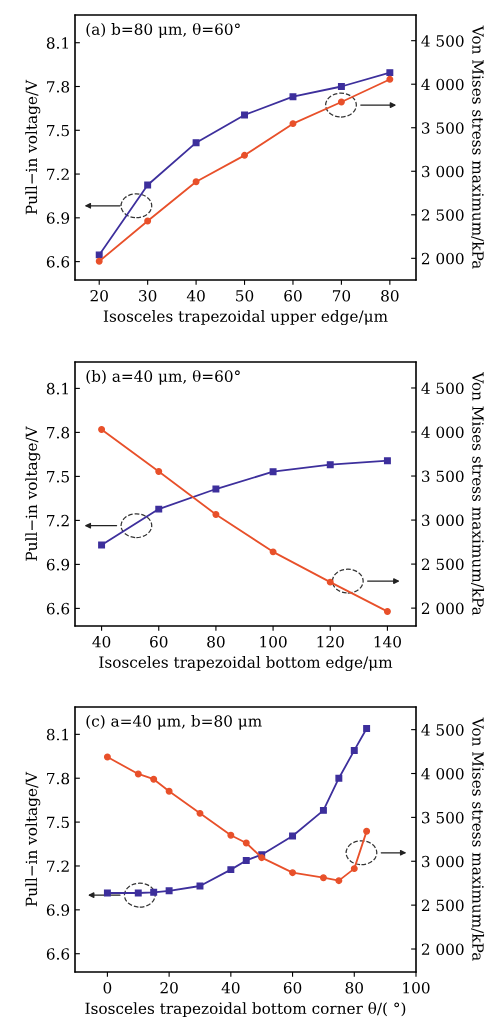 This screenshot has width=496, height=1026. What do you see at coordinates (245, 1010) in the screenshot?
I see `x-axis-title: Isosceles trapezoidal bottom corner θ/( °)` at bounding box center [245, 1010].